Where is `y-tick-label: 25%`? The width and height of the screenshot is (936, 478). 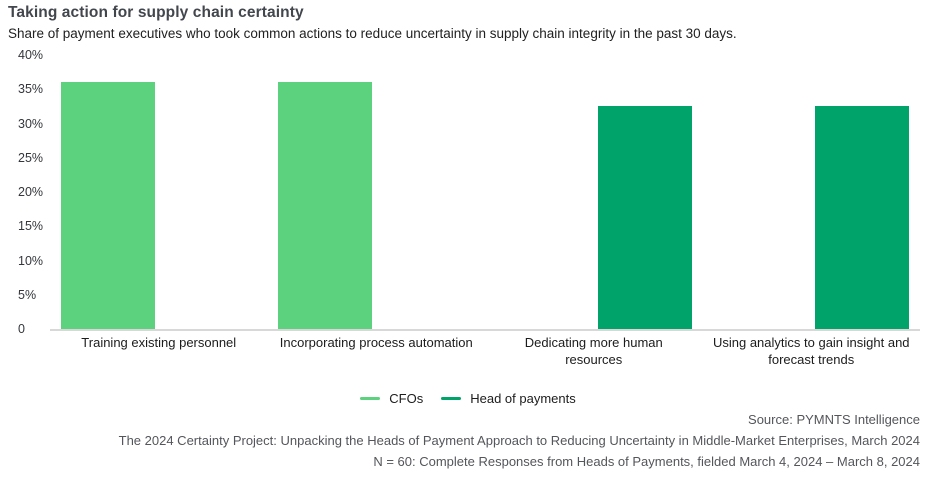 y-tick-label: 25% is located at coordinates (31, 157).